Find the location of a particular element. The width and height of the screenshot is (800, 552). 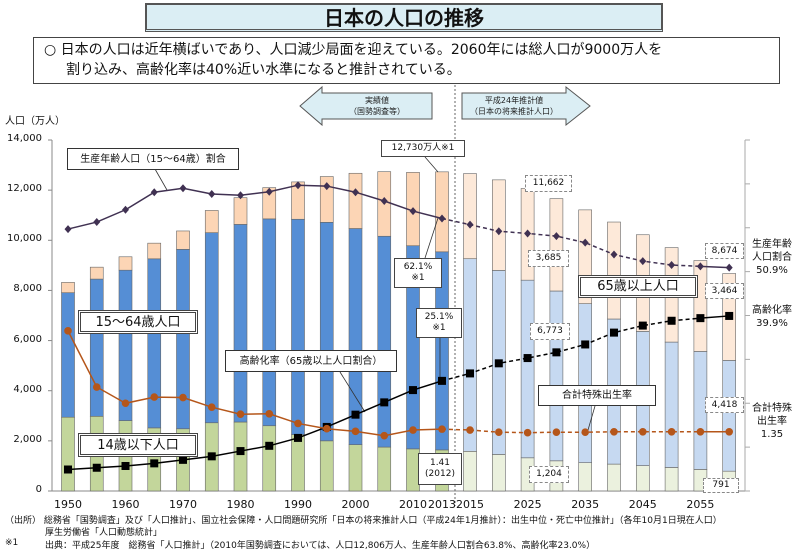

x-tick-label: 1980 is located at coordinates (240, 504).